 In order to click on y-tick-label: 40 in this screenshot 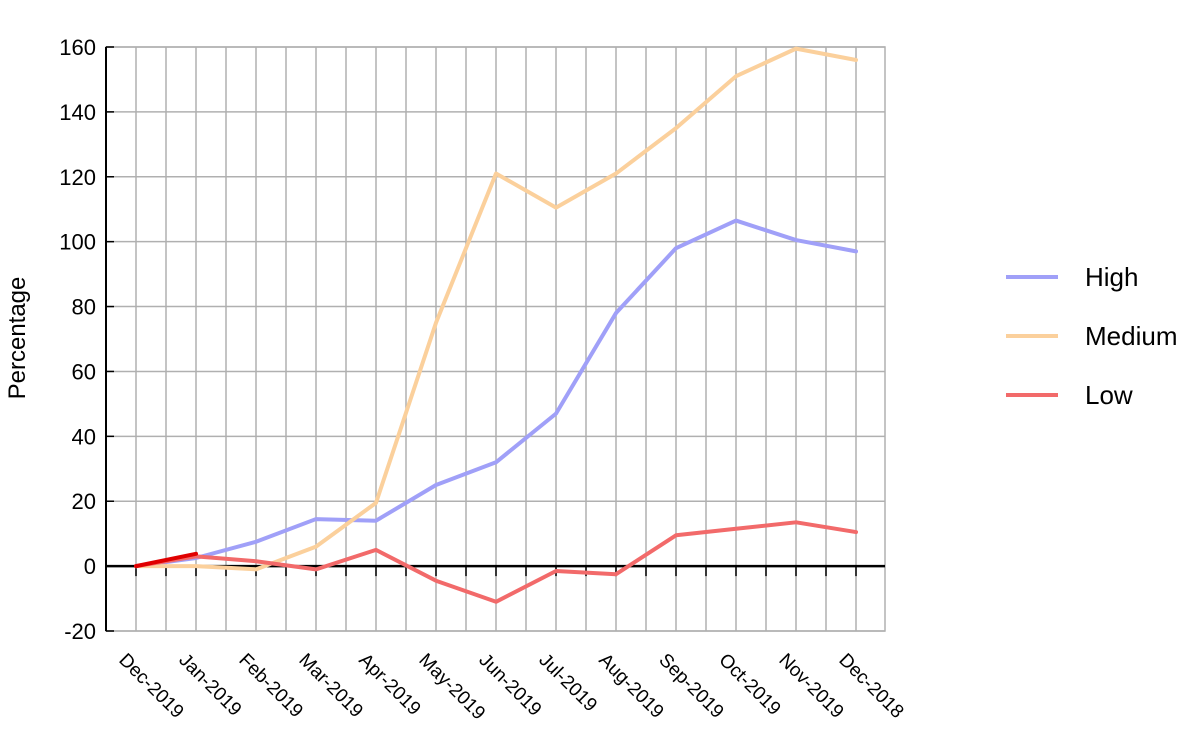, I will do `click(84, 436)`.